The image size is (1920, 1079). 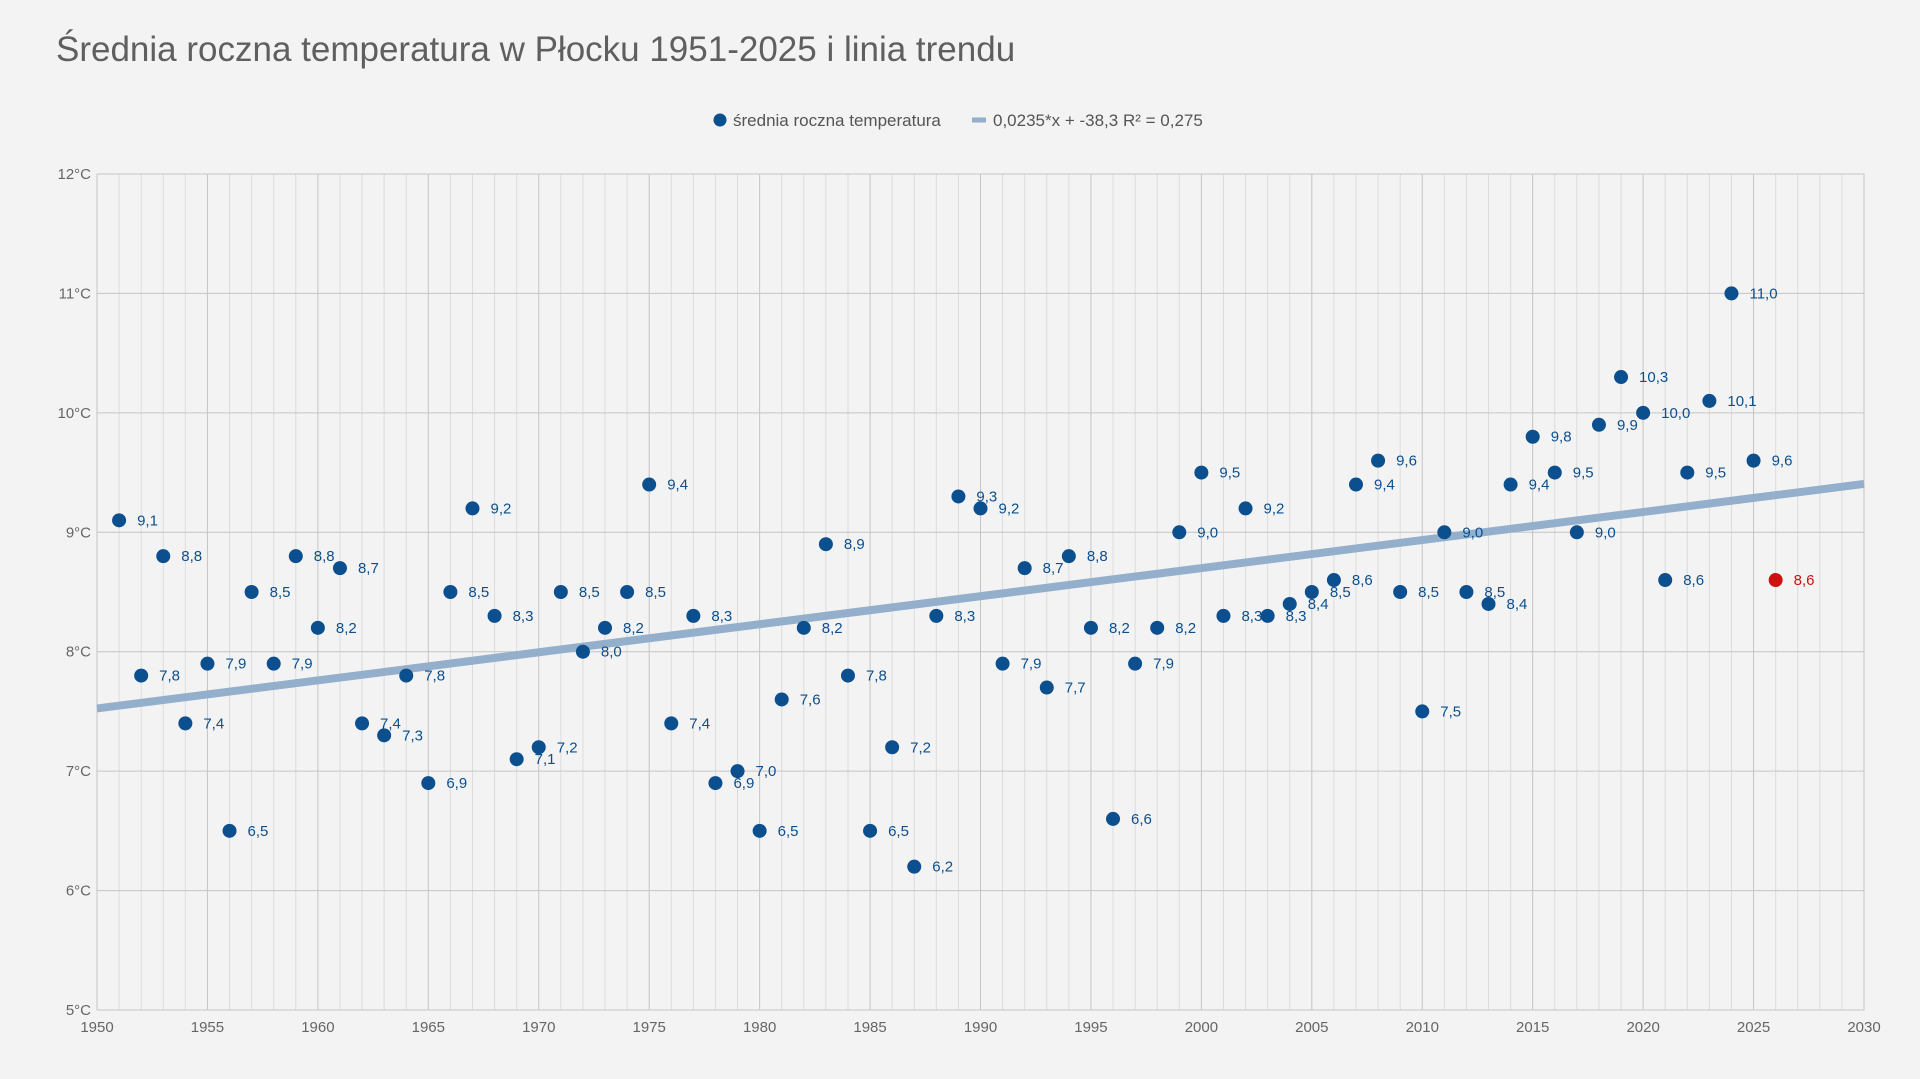 What do you see at coordinates (810, 699) in the screenshot?
I see `data-label: 7,6` at bounding box center [810, 699].